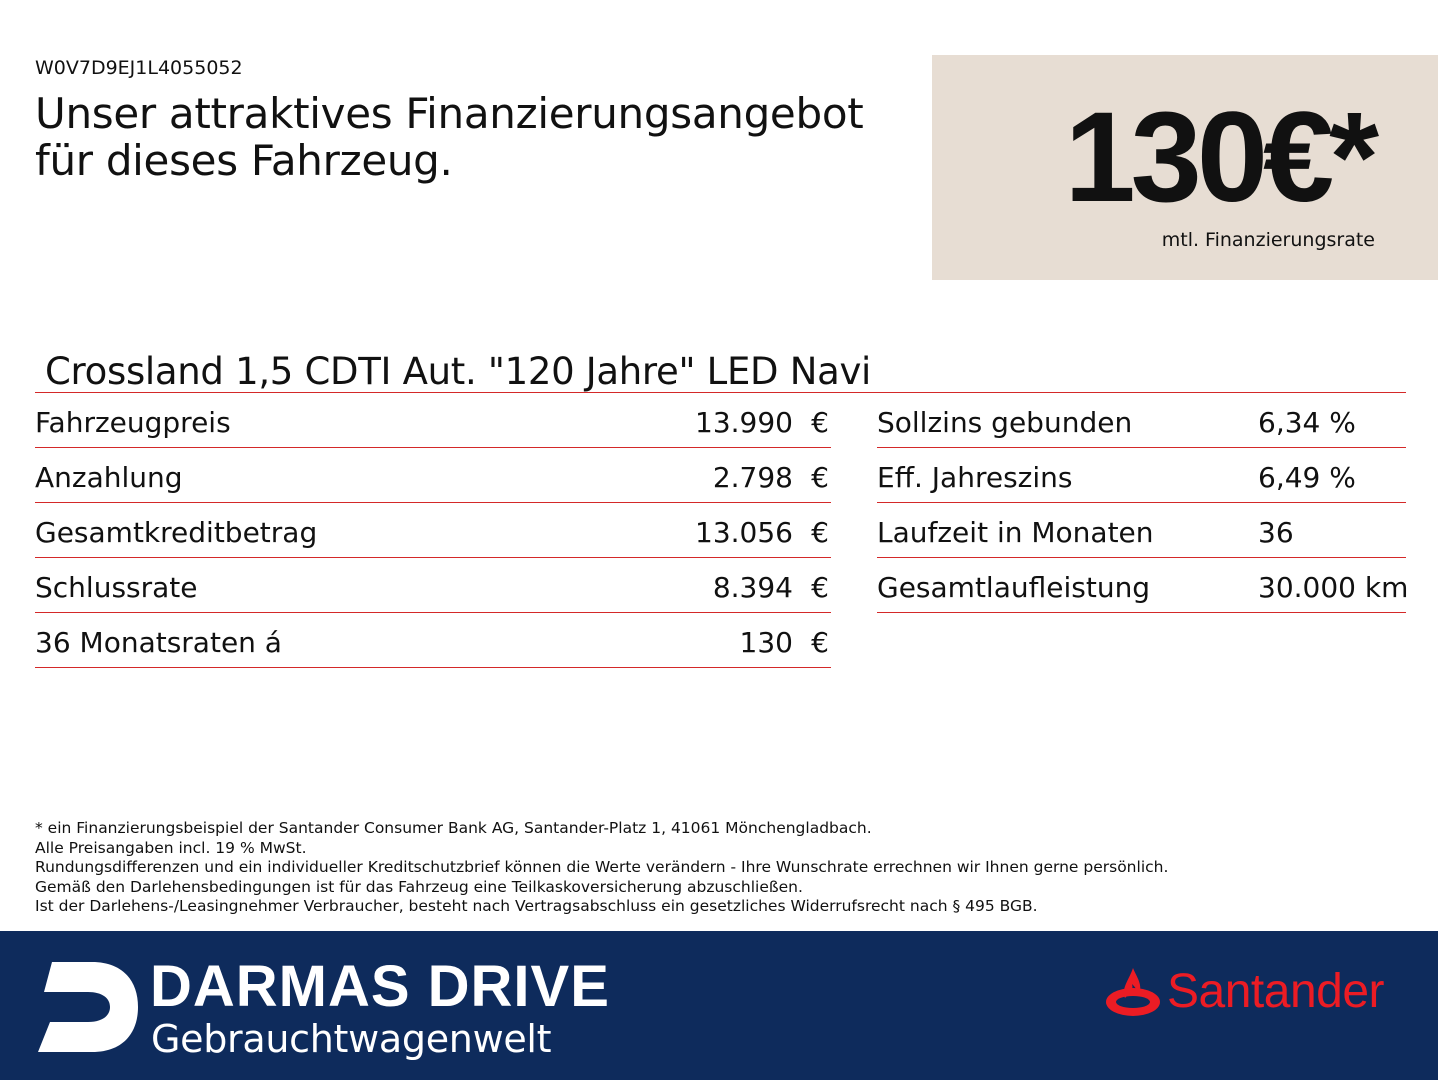 This screenshot has width=1438, height=1080. Describe the element at coordinates (244, 160) in the screenshot. I see `headline-line-2: für dieses Fahrzeug.` at that location.